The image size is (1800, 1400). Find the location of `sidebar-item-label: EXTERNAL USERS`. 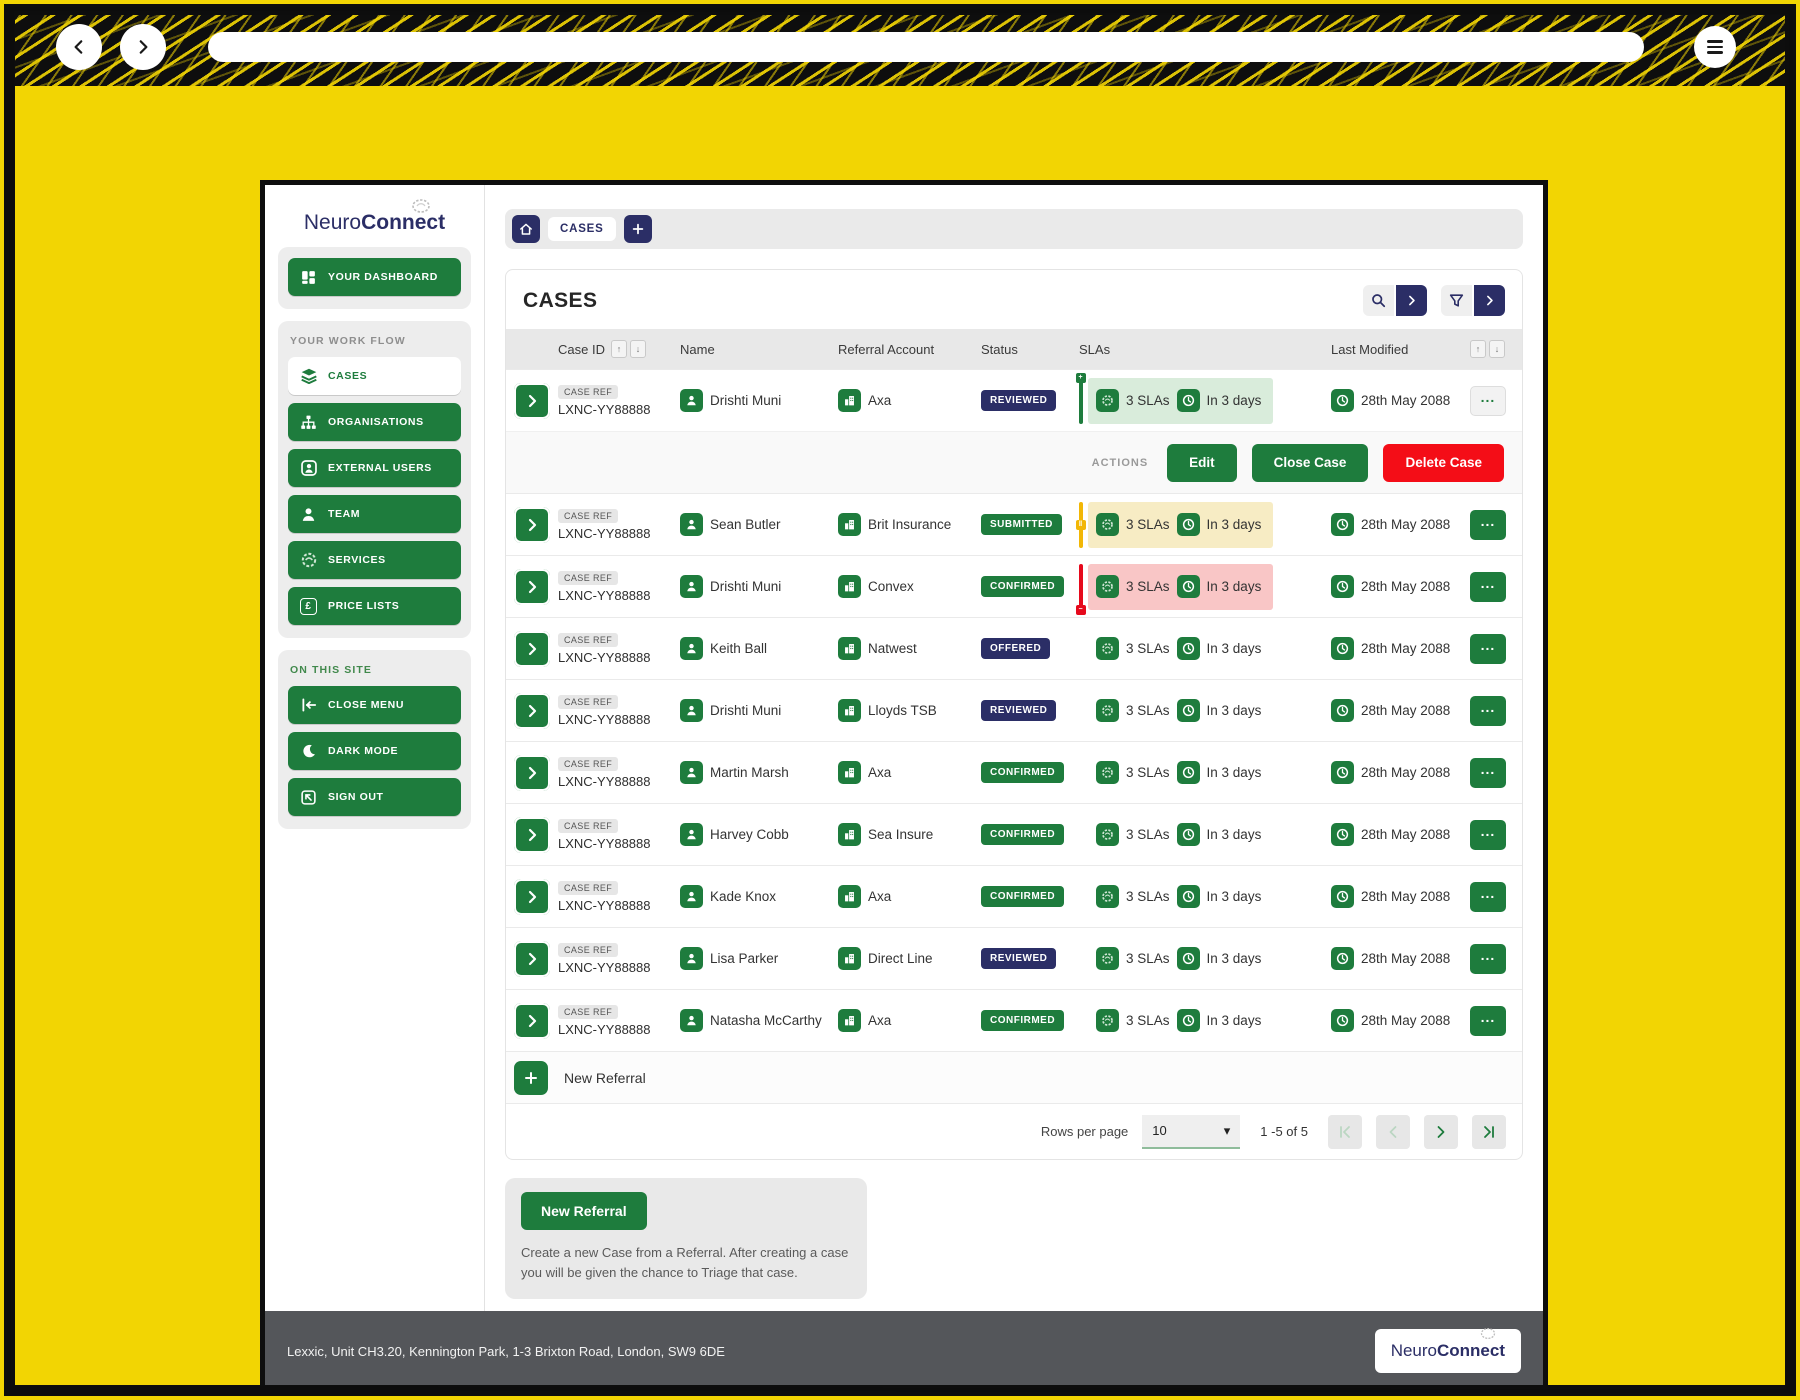

sidebar-item-label: EXTERNAL USERS is located at coordinates (380, 468).